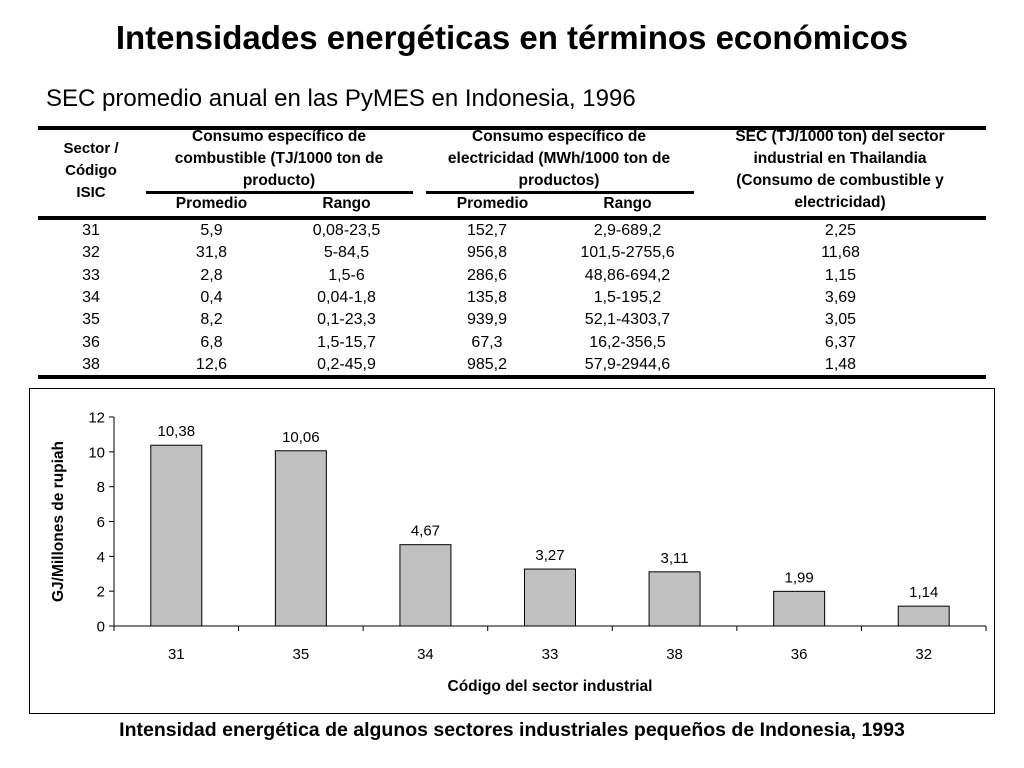 The image size is (1024, 768). I want to click on table-cell: 16,2-356,5, so click(627, 342).